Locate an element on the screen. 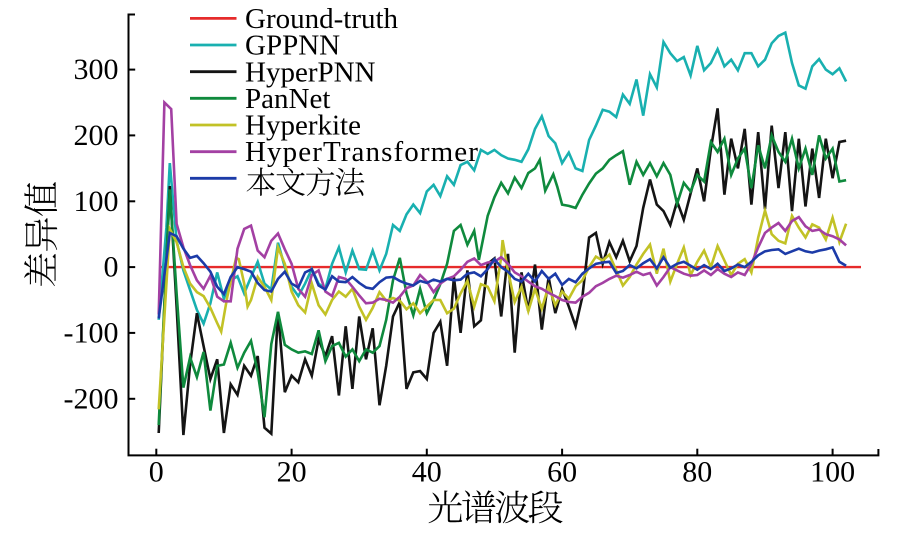 The width and height of the screenshot is (898, 544). svg-text: 60 is located at coordinates (562, 472).